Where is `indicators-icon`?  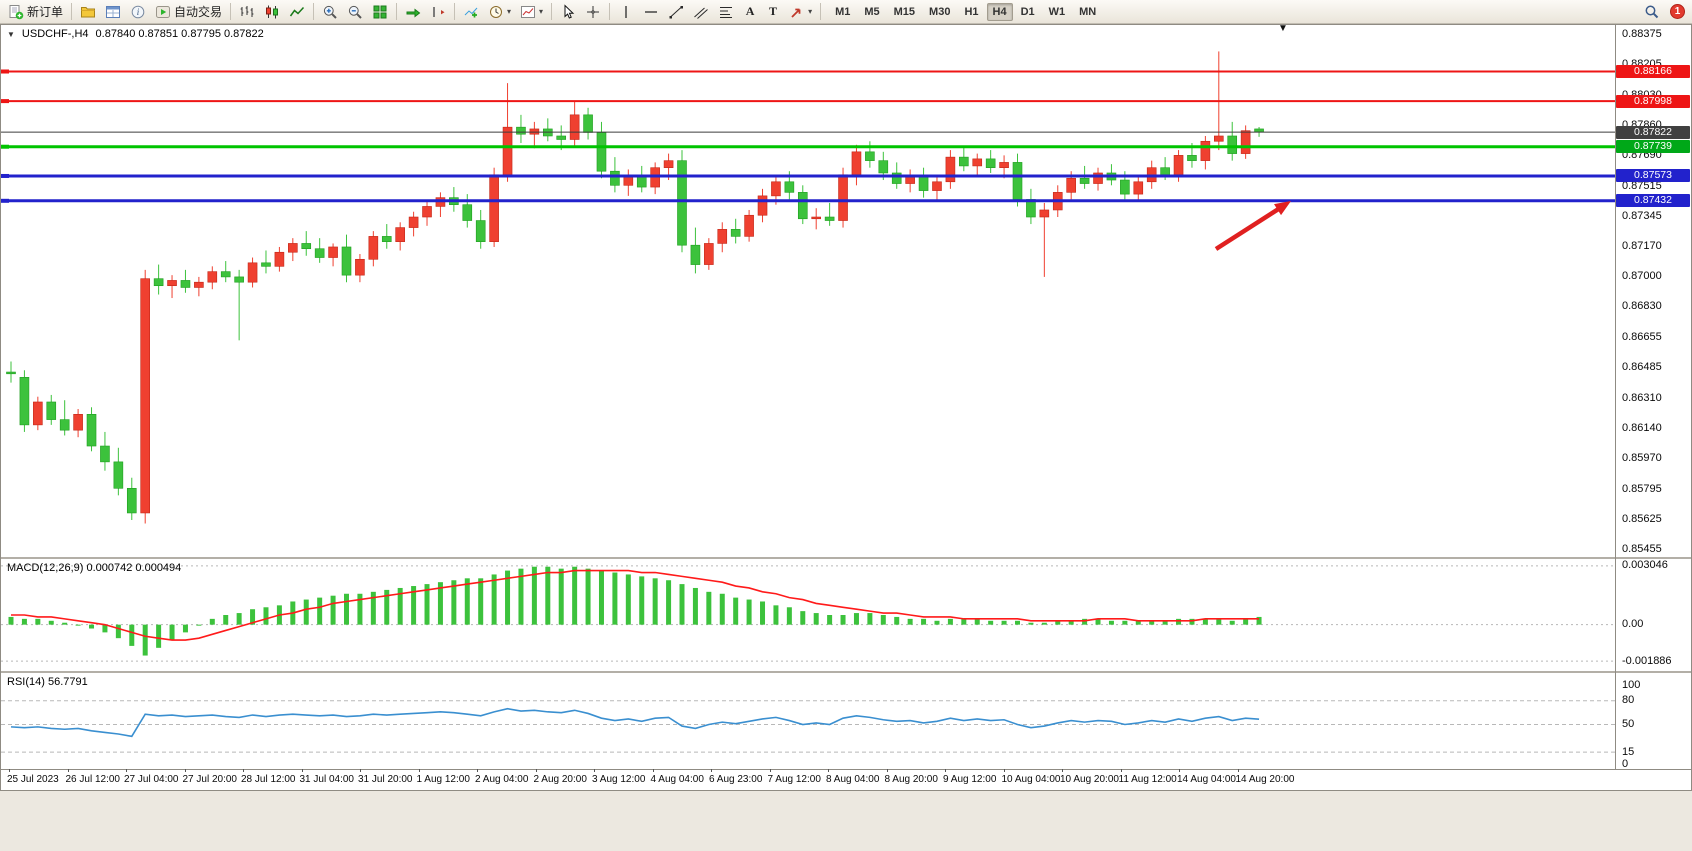 indicators-icon is located at coordinates (471, 12).